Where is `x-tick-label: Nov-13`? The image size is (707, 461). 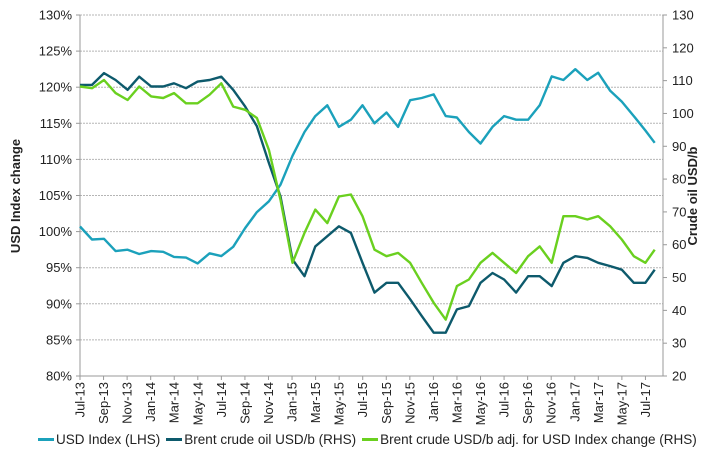 x-tick-label: Nov-13 is located at coordinates (127, 403).